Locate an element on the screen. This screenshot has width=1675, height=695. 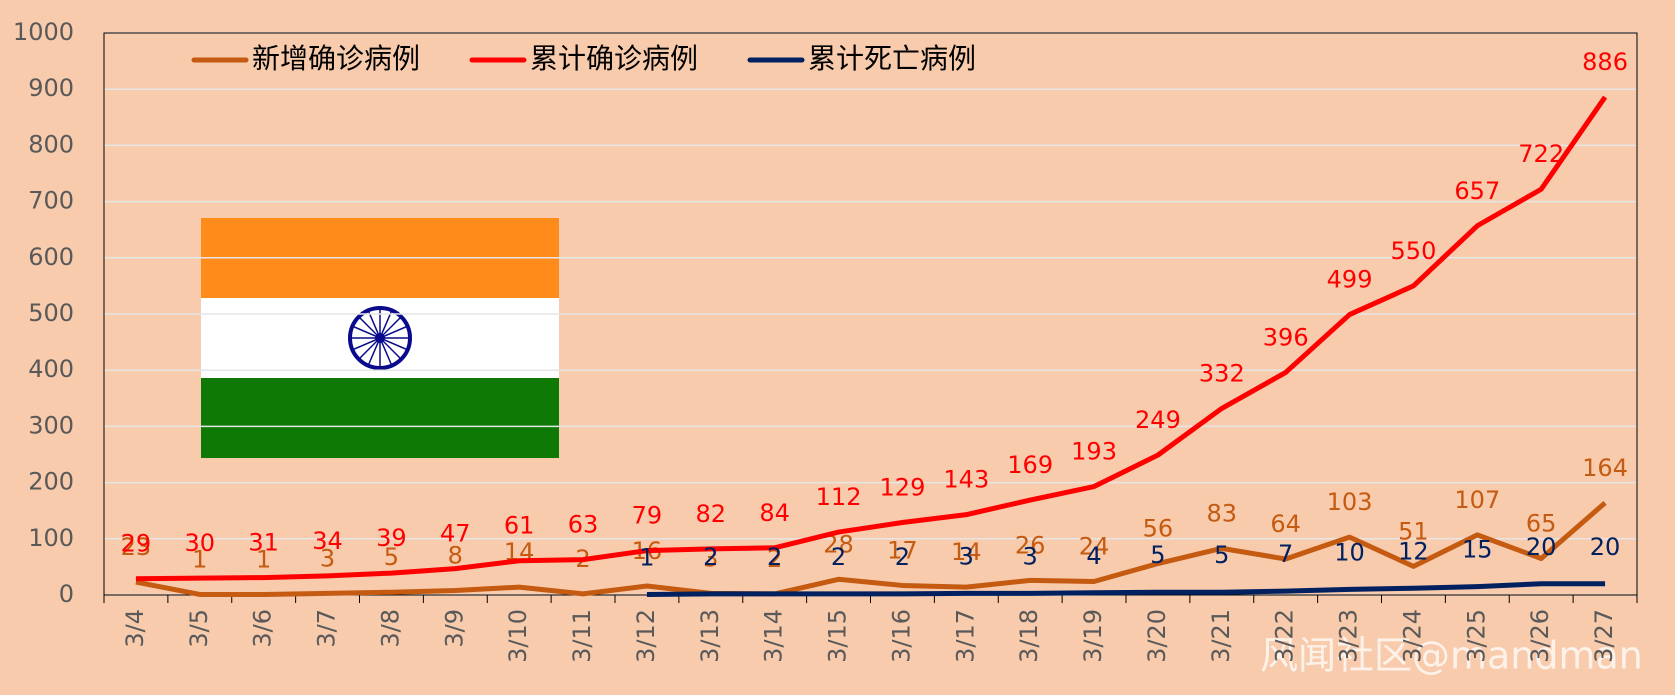
data-label: 24 is located at coordinates (1094, 547).